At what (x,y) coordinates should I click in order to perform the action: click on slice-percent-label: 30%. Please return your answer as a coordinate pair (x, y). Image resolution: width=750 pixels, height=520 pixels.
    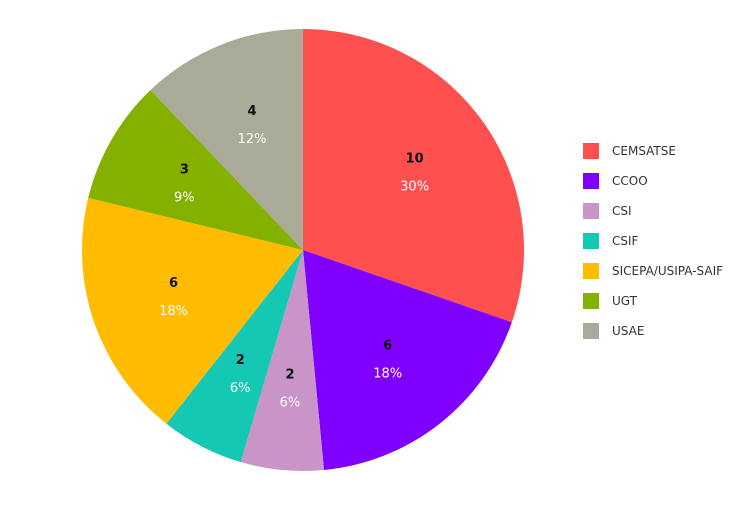
    Looking at the image, I should click on (414, 187).